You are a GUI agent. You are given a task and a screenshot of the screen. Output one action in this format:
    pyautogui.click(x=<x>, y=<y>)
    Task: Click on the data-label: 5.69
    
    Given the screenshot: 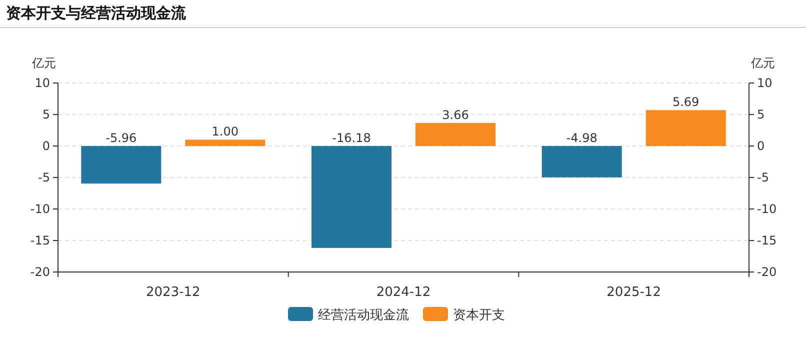 What is the action you would take?
    pyautogui.click(x=686, y=102)
    